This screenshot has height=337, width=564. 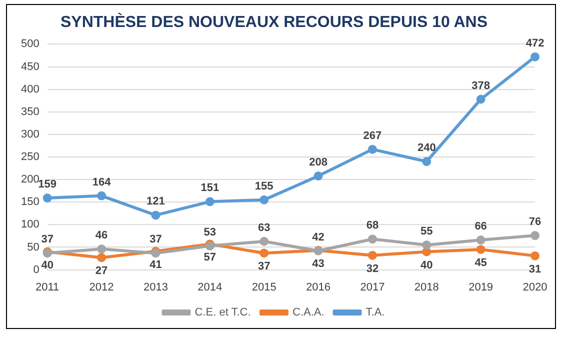 What do you see at coordinates (535, 287) in the screenshot?
I see `x-tick-label: 2020` at bounding box center [535, 287].